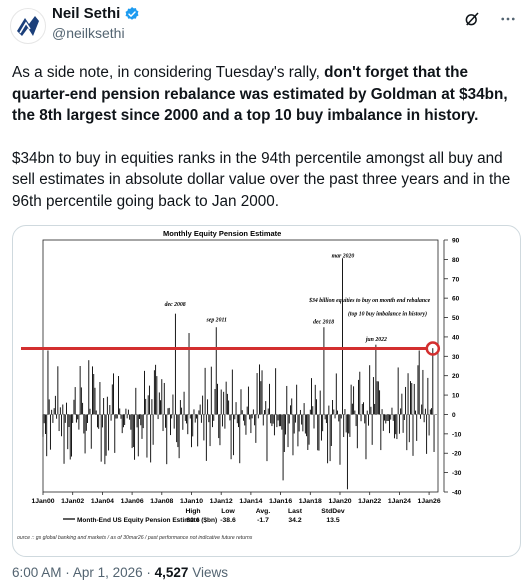 The image size is (529, 587). What do you see at coordinates (399, 501) in the screenshot?
I see `x-tick-label: 1Jan24` at bounding box center [399, 501].